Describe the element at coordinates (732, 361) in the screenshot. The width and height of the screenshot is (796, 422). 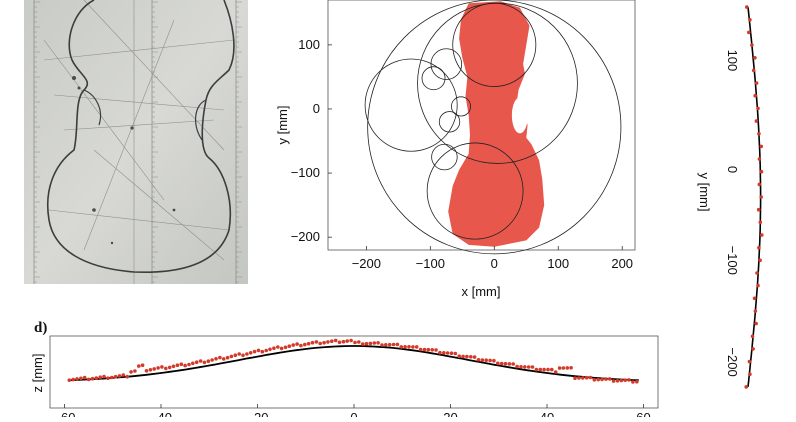
I see `y-tick-label-c: −200` at that location.